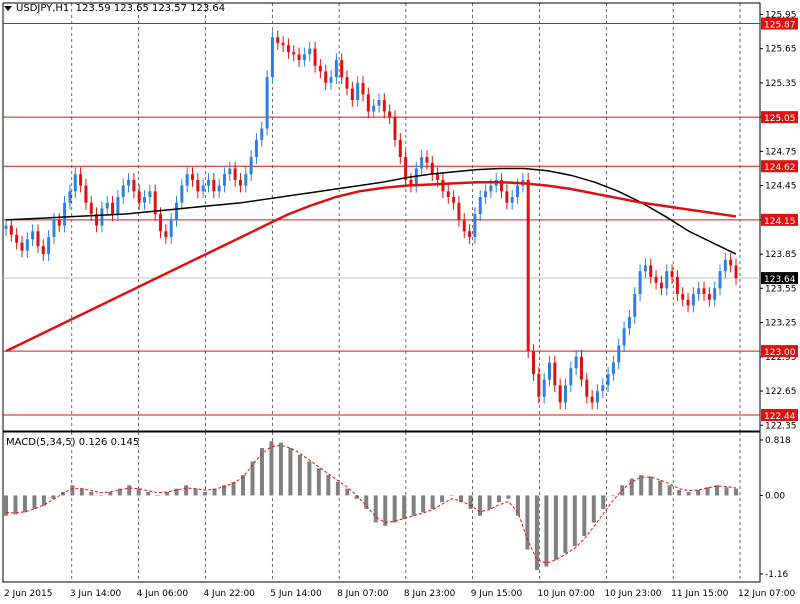 This screenshot has height=604, width=800. I want to click on price-tick-label: 122.95, so click(781, 358).